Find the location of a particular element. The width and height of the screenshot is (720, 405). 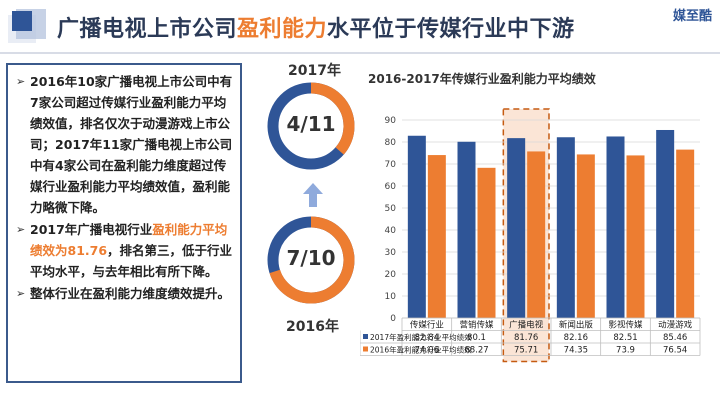

x-tick-label: 动漫游戏 is located at coordinates (675, 325).